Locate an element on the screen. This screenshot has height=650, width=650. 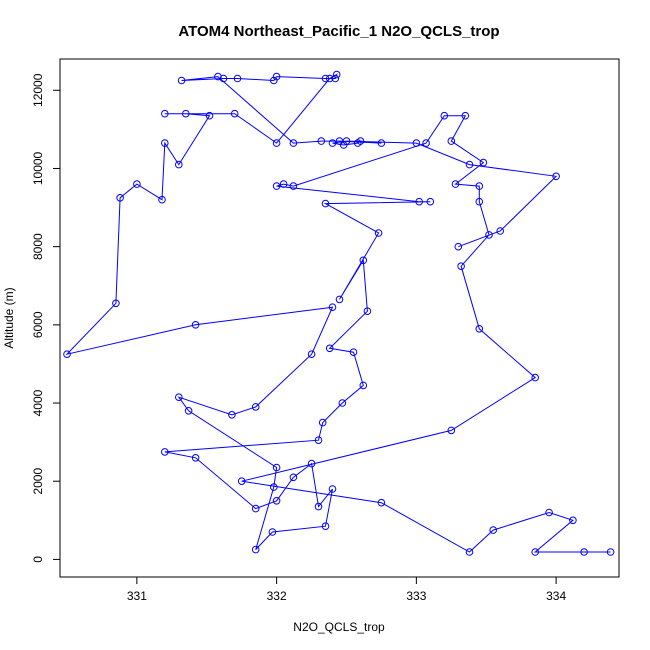
y-tick-label: 12000 is located at coordinates (38, 90).